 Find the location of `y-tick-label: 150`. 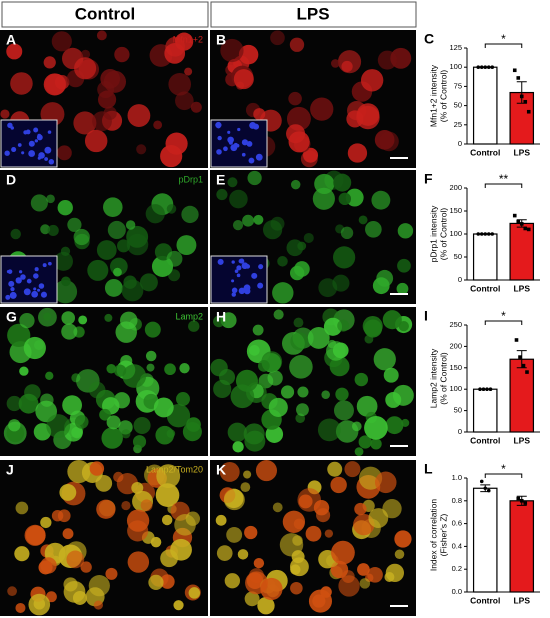

y-tick-label: 150 is located at coordinates (455, 210).